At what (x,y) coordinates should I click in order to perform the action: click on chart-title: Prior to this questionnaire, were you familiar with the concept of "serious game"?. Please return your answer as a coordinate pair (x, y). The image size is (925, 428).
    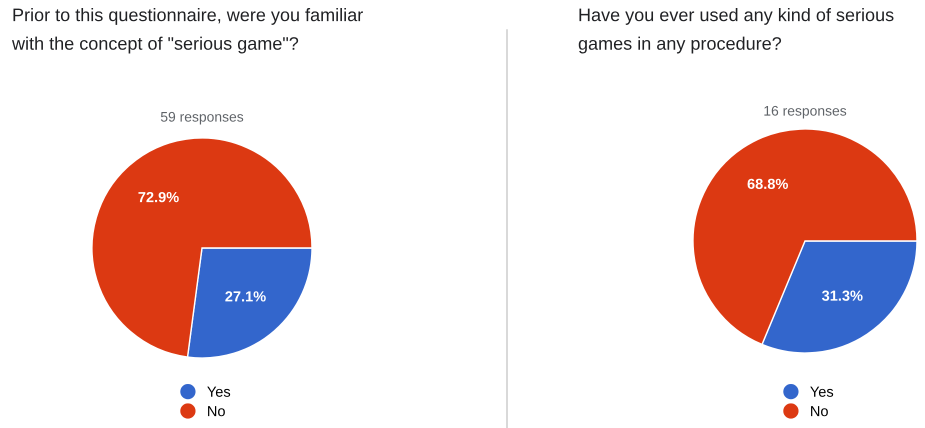
    Looking at the image, I should click on (187, 31).